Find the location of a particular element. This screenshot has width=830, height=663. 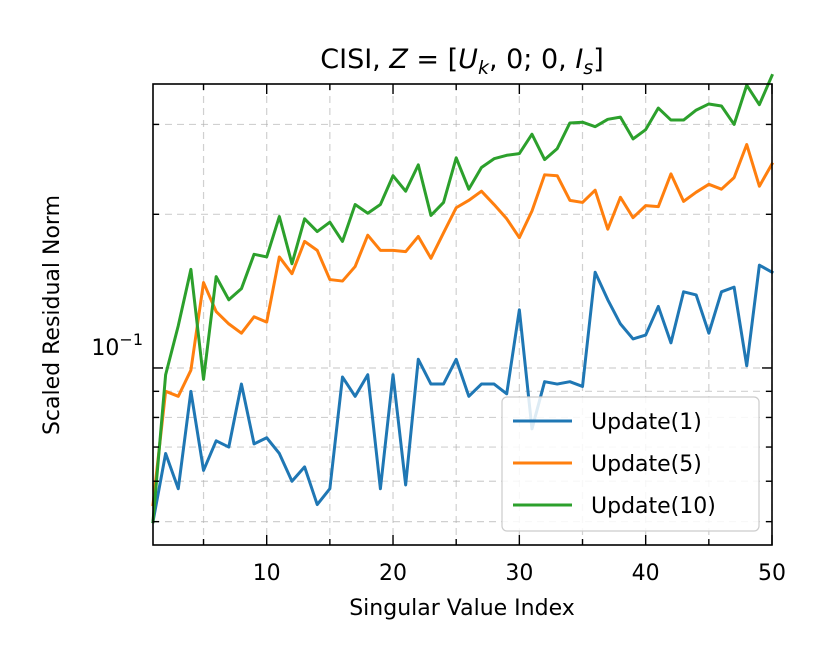

chart-title: CISI, Z = [Uk, 0; 0, Is] is located at coordinates (462, 61).